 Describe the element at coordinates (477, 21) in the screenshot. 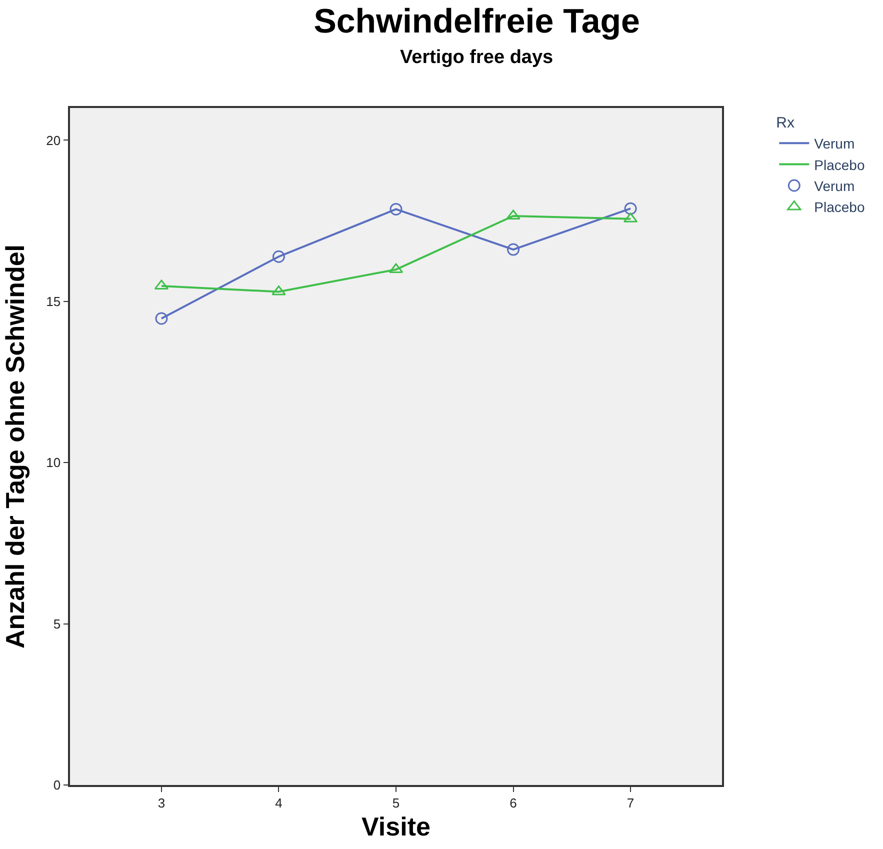

I see `chart-title: Schwindelfreie Tage` at that location.